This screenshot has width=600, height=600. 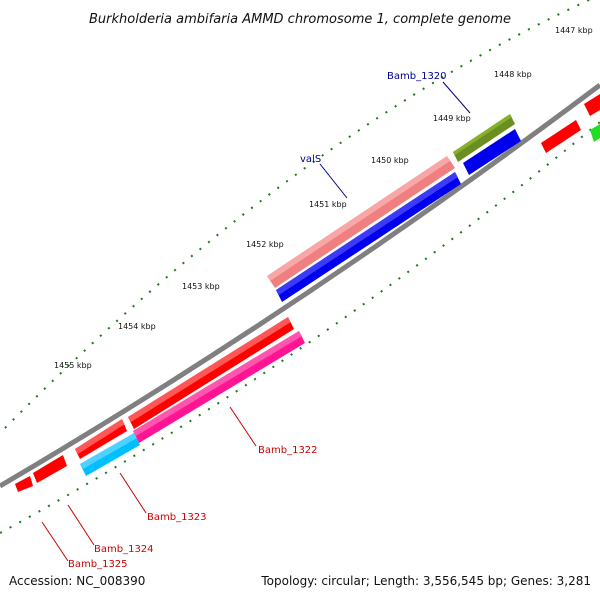 I want to click on gene-blue-upper, so click(x=492, y=152).